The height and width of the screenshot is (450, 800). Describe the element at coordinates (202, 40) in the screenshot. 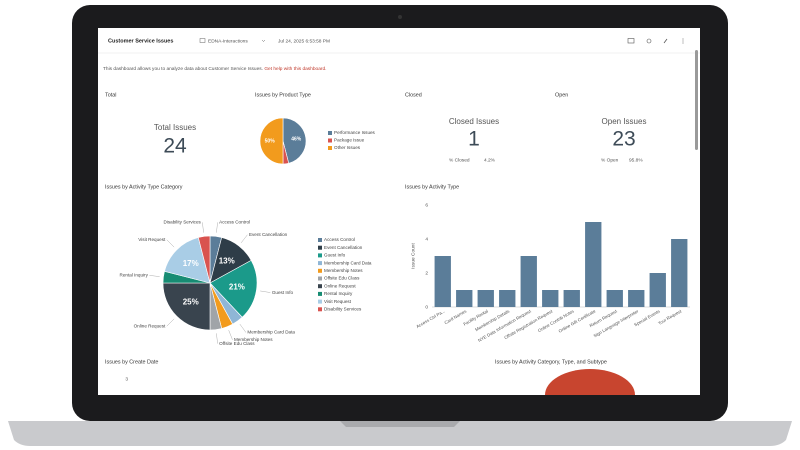

I see `source-icon` at that location.